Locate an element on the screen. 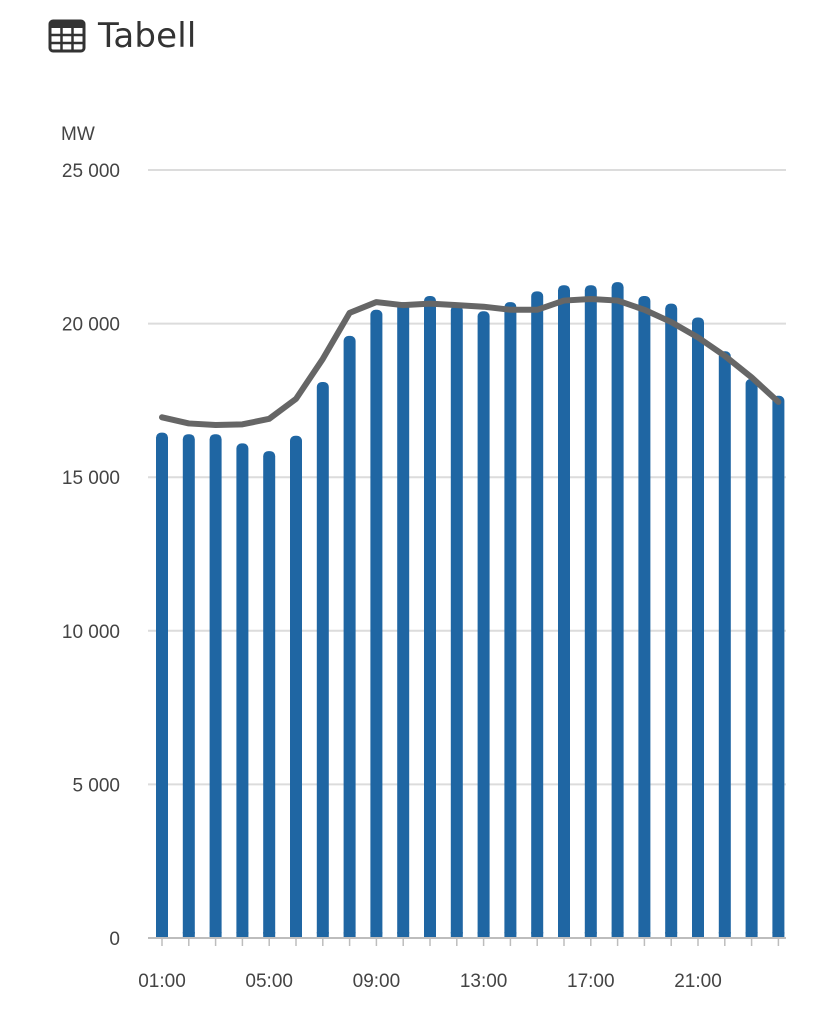 The height and width of the screenshot is (1024, 836). x-tick-label: 13:00 is located at coordinates (484, 981).